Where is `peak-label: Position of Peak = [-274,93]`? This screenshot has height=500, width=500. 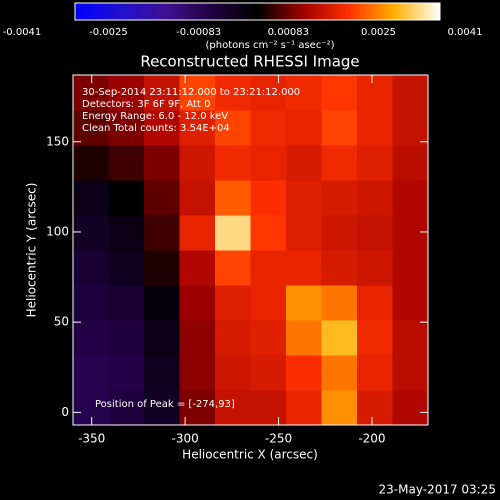
peak-label: Position of Peak = [-274,93] is located at coordinates (165, 404).